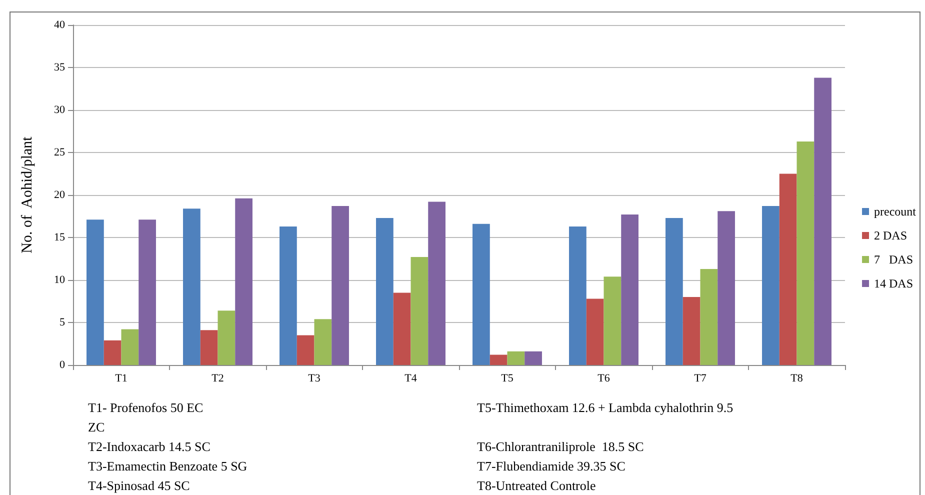 This screenshot has width=925, height=495. I want to click on x-tick-label: T2, so click(218, 378).